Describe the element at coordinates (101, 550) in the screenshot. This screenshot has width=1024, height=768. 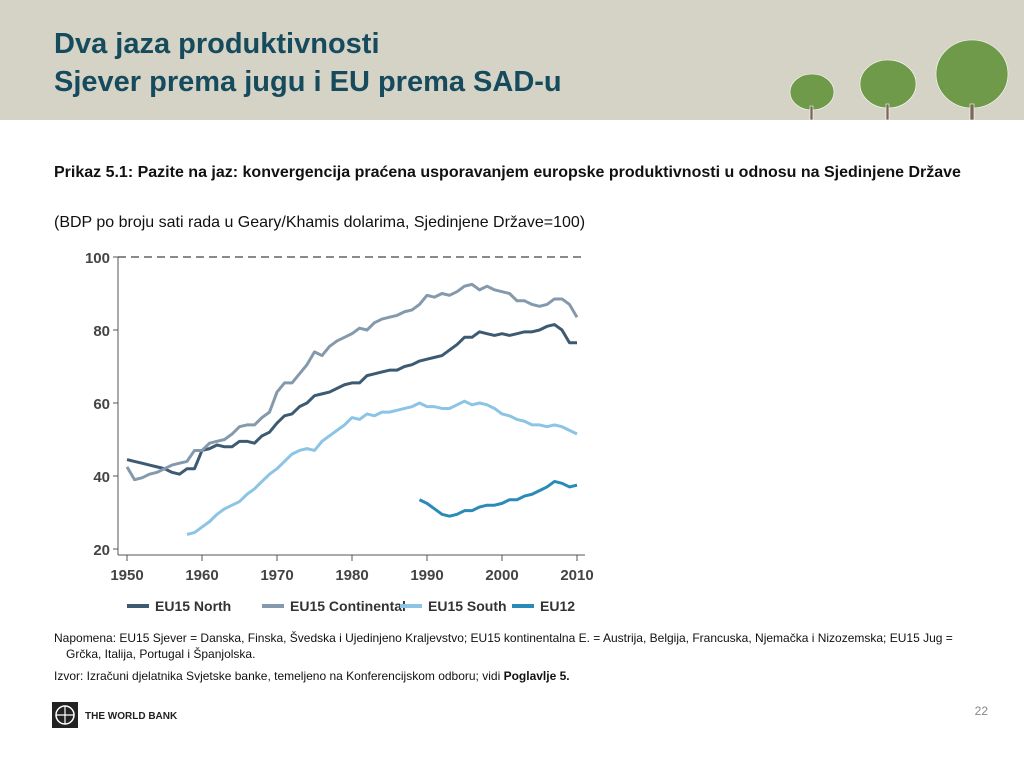
I see `y-tick-label: 20` at that location.